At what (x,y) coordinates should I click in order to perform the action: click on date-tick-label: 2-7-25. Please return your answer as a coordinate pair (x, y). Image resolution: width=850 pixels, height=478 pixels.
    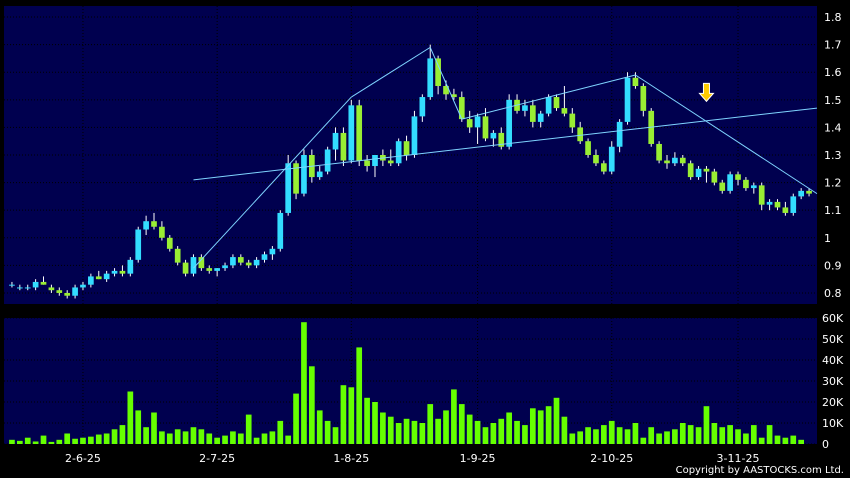
    Looking at the image, I should click on (217, 458).